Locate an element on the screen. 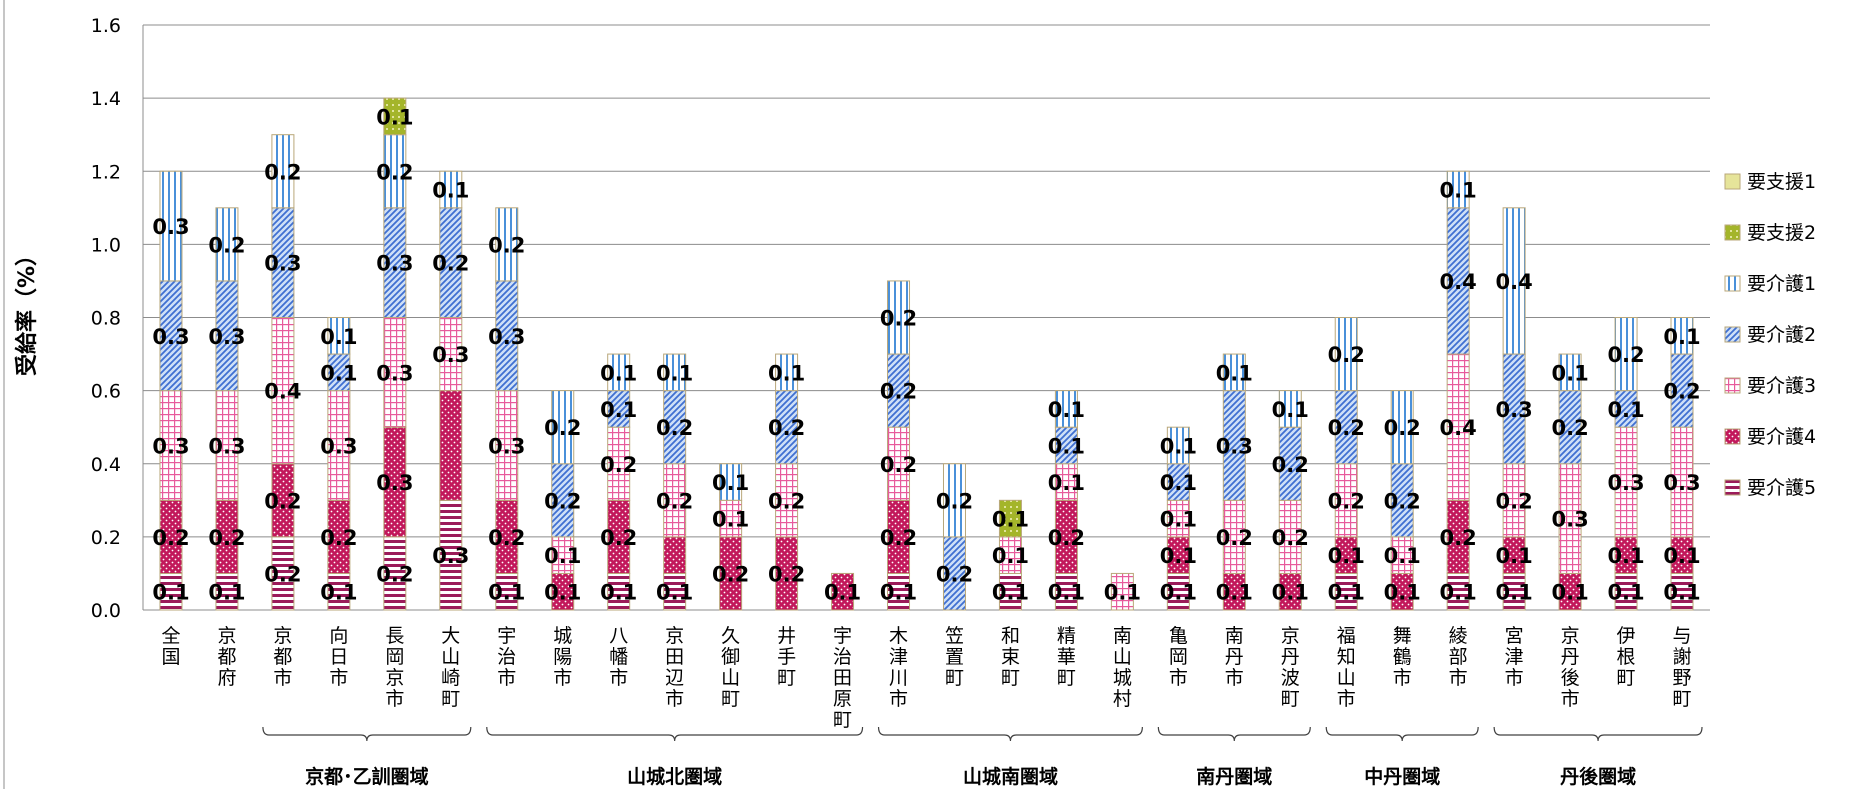 This screenshot has width=1856, height=789. group-label: 山城南圏域 is located at coordinates (1010, 776).